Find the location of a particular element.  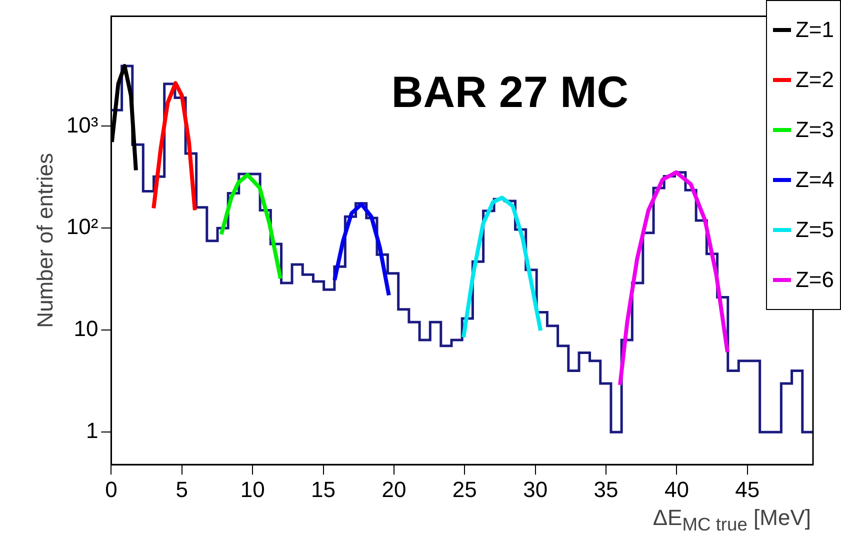

x-tick-label: 30 is located at coordinates (535, 489).